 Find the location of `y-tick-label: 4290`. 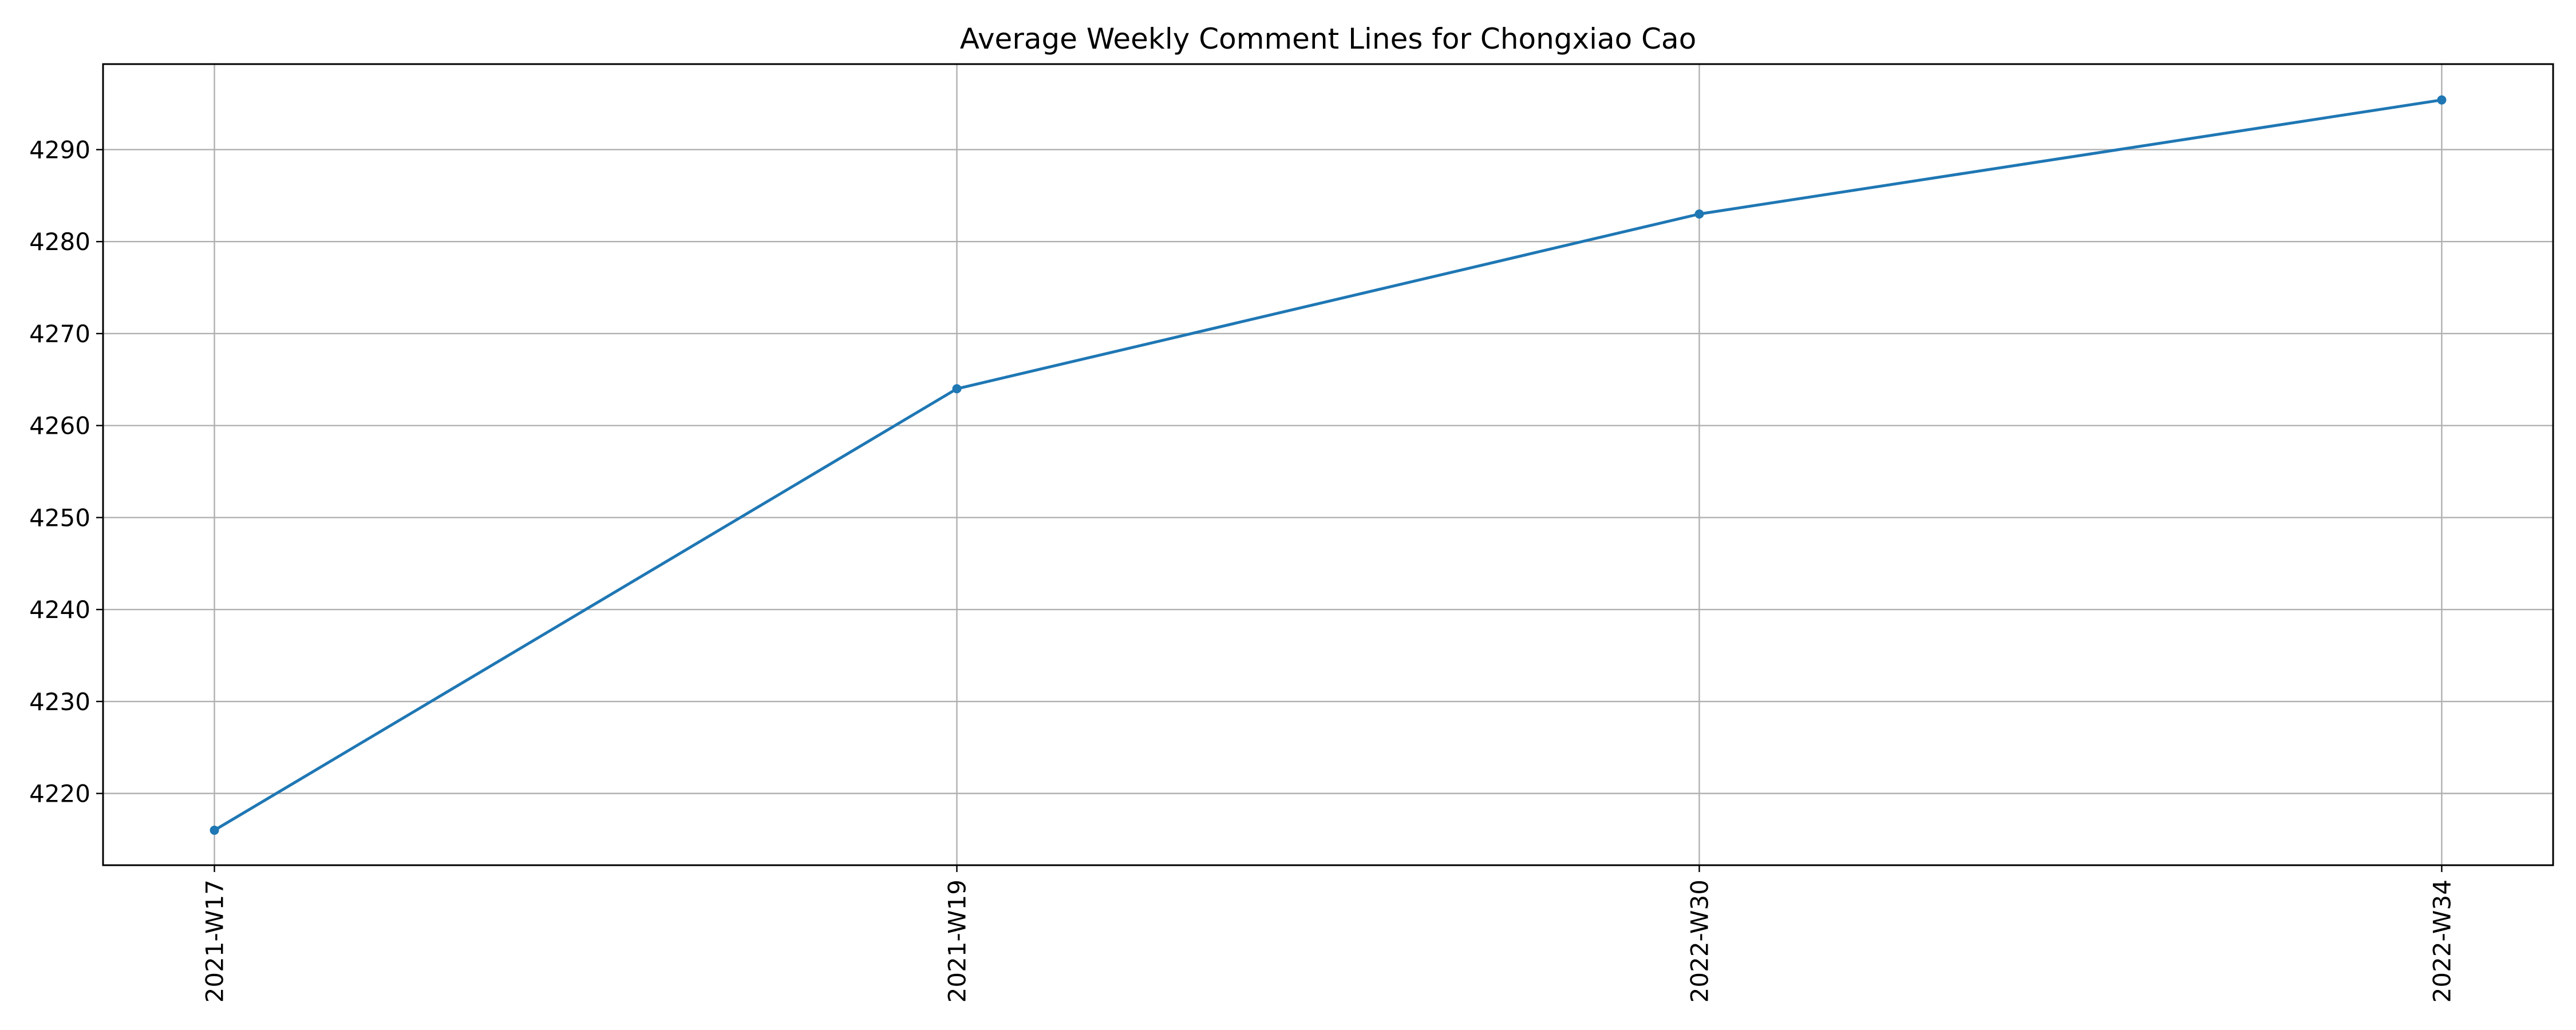

y-tick-label: 4290 is located at coordinates (59, 150).